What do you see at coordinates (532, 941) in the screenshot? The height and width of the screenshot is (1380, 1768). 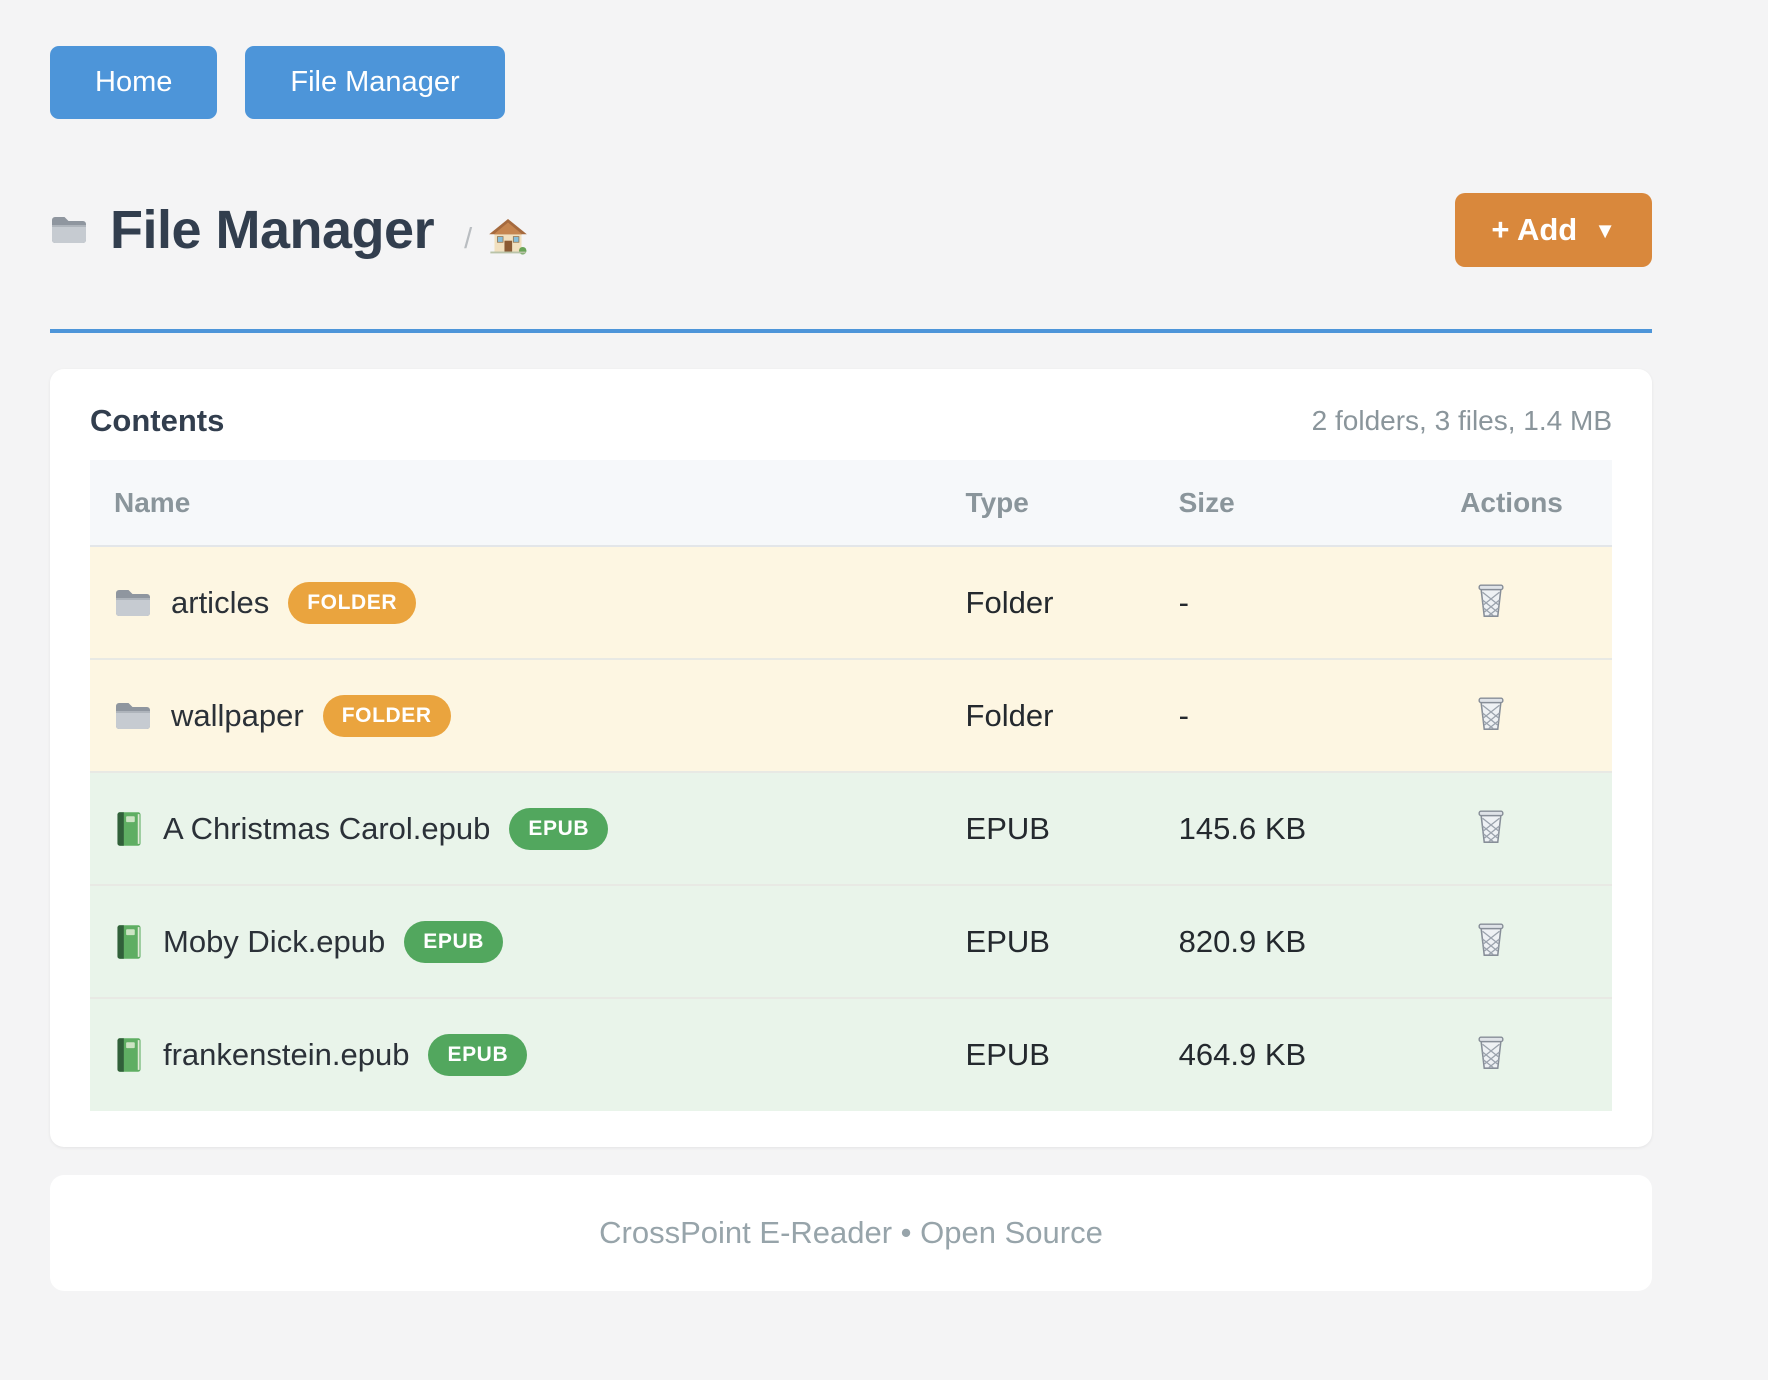 I see `file-entry: Moby Dick.epub EPUB` at bounding box center [532, 941].